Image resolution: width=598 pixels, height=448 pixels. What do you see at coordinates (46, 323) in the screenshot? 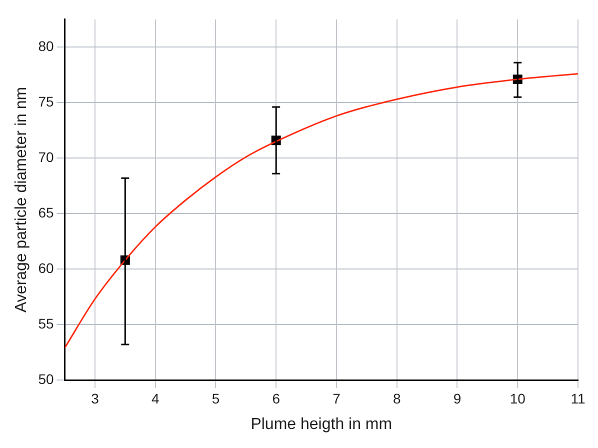
I see `y-tick-label: 55` at bounding box center [46, 323].